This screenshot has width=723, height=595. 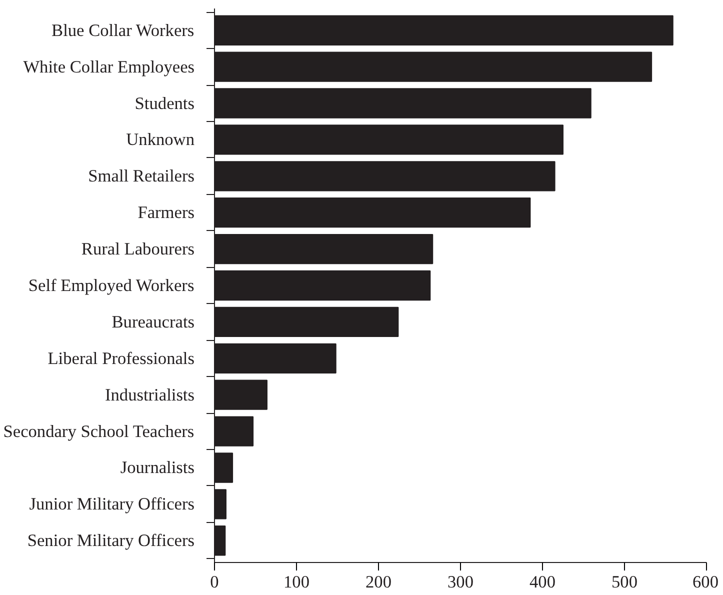 What do you see at coordinates (160, 140) in the screenshot?
I see `y-tick-label: Unknown` at bounding box center [160, 140].